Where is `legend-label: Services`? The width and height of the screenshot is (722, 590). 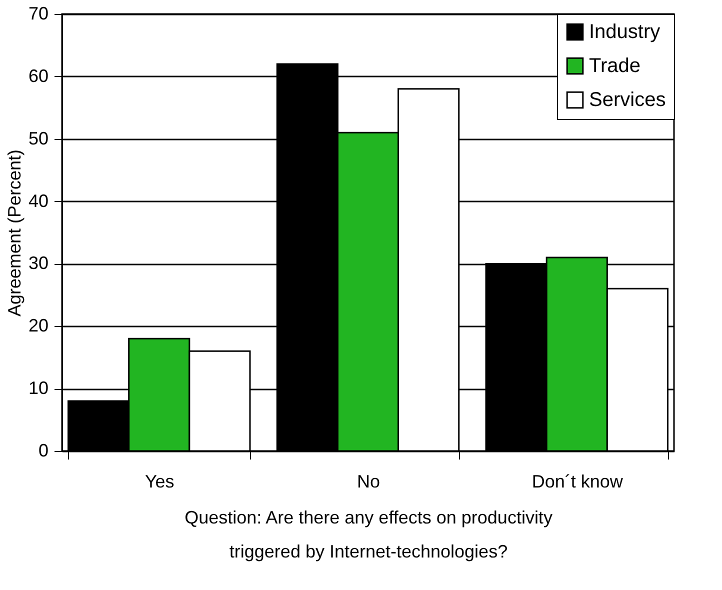 legend-label: Services is located at coordinates (627, 100).